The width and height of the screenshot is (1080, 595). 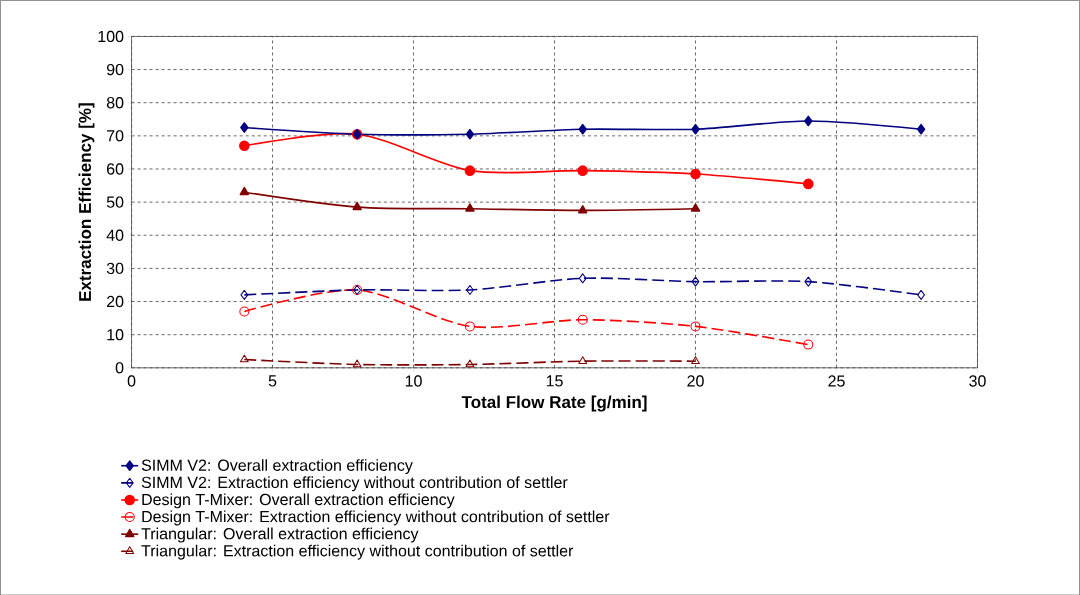 I want to click on y-tick-label: 90, so click(x=115, y=69).